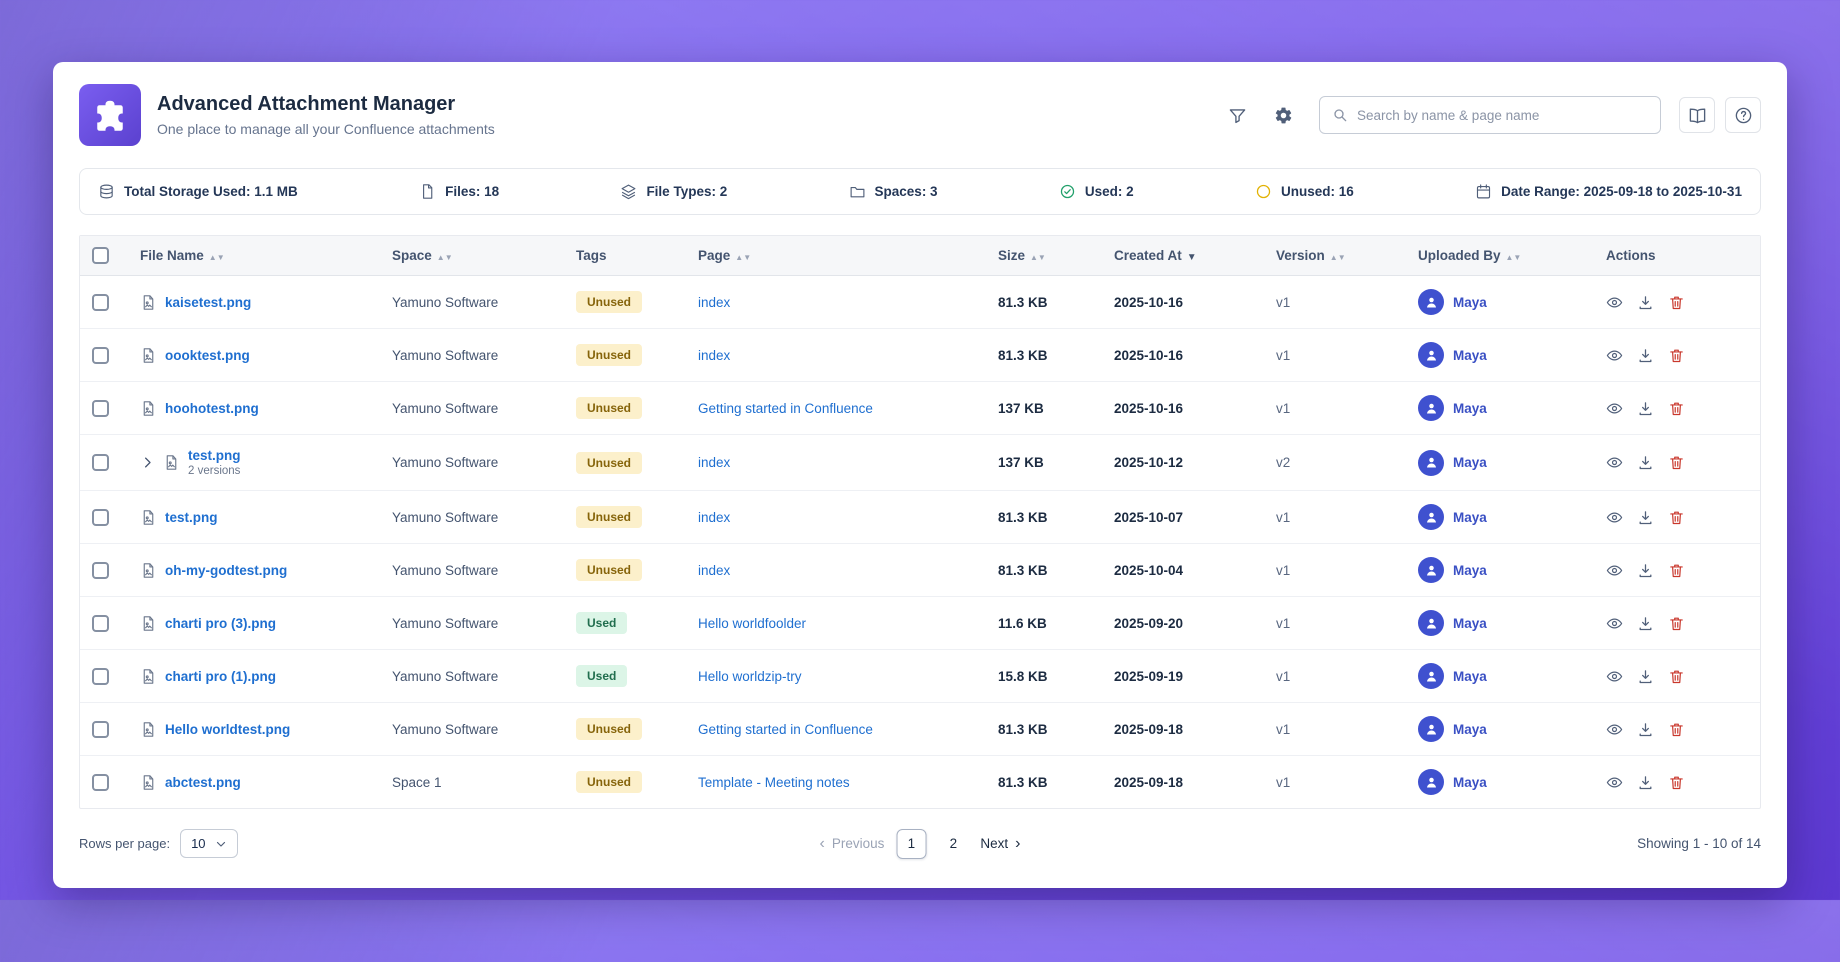 The height and width of the screenshot is (962, 1840). I want to click on col-page: Page ▲▼, so click(836, 256).